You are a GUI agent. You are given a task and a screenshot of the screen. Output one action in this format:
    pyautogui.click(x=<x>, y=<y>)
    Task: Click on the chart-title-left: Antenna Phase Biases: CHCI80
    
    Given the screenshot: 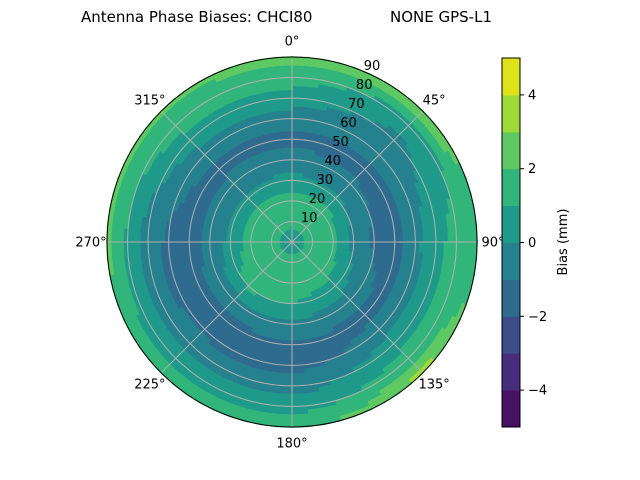 What is the action you would take?
    pyautogui.click(x=197, y=17)
    